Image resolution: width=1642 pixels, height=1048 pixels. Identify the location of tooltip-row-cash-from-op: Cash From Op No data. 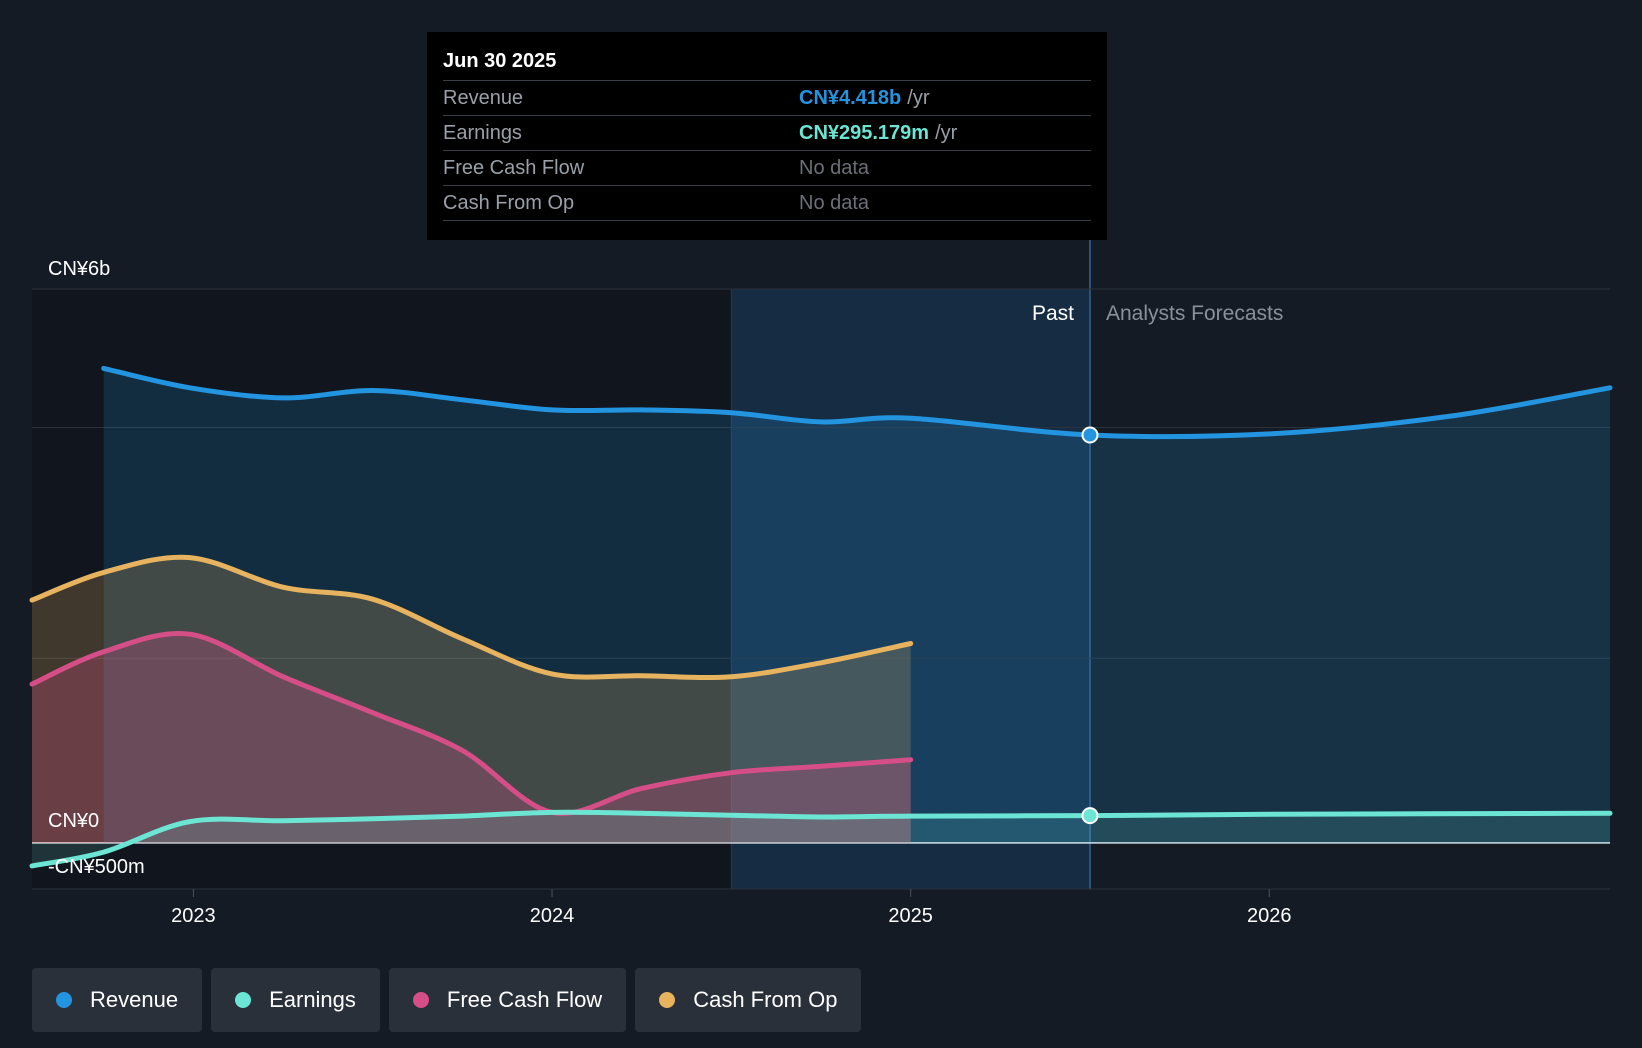
(767, 203).